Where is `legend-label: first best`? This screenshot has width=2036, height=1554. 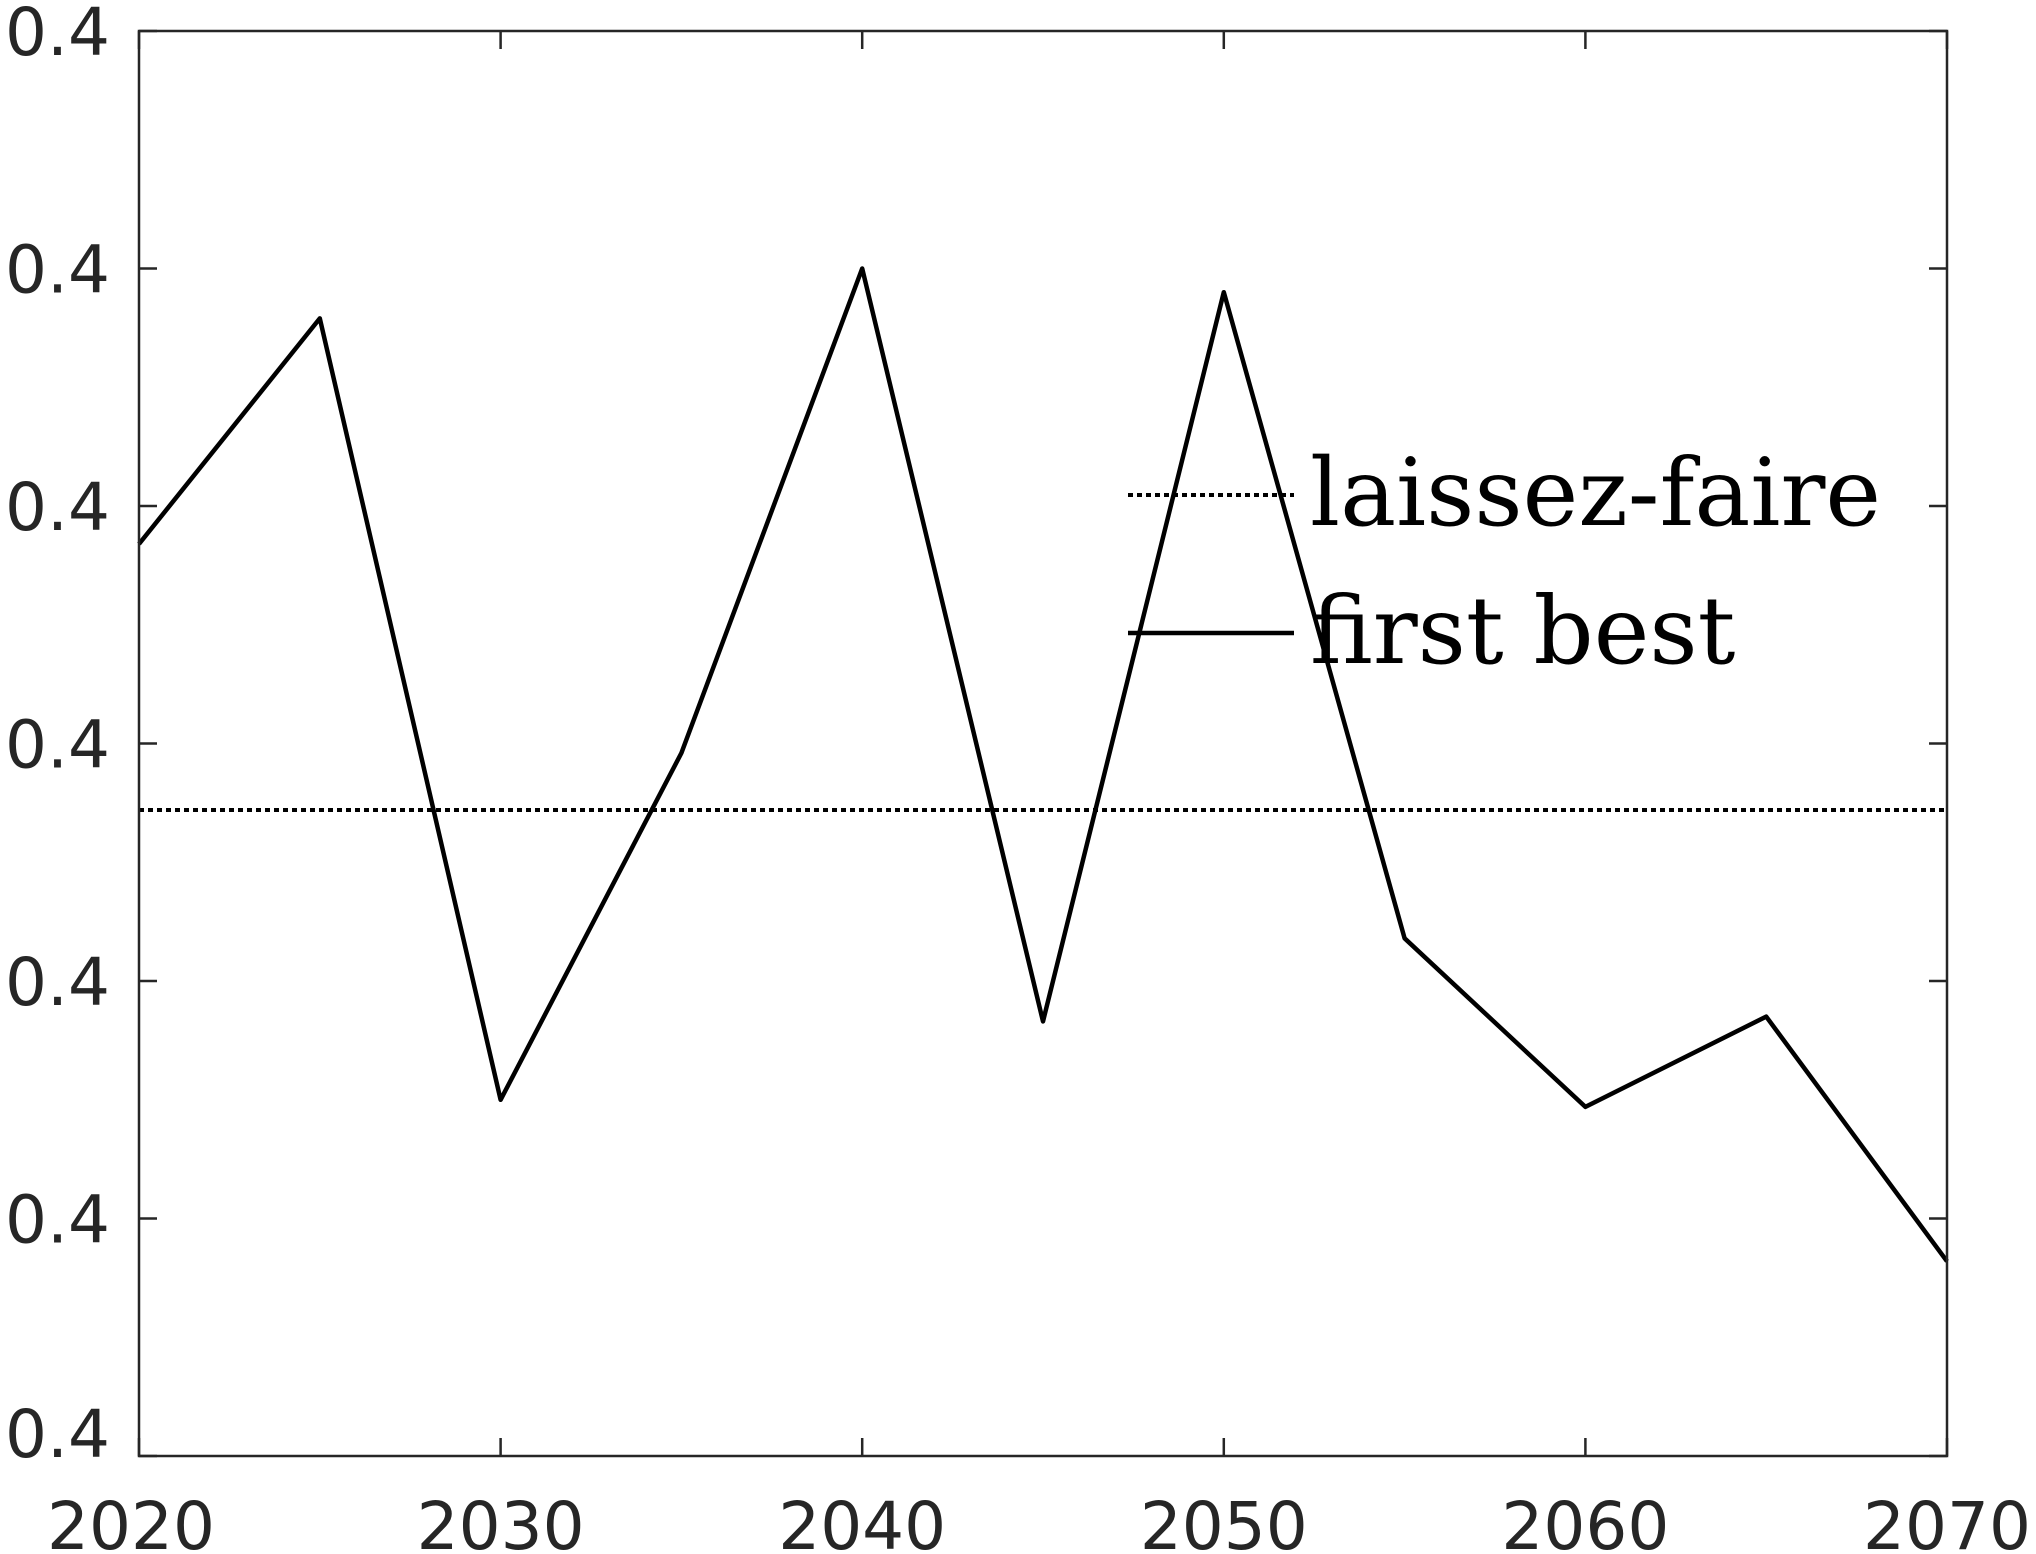 legend-label: first best is located at coordinates (1523, 631).